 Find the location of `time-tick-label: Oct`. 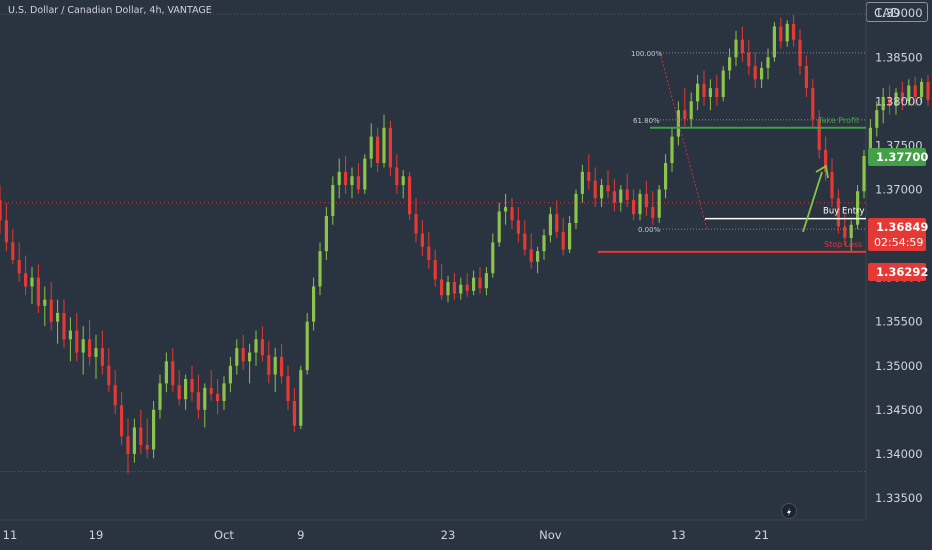

time-tick-label: Oct is located at coordinates (224, 535).